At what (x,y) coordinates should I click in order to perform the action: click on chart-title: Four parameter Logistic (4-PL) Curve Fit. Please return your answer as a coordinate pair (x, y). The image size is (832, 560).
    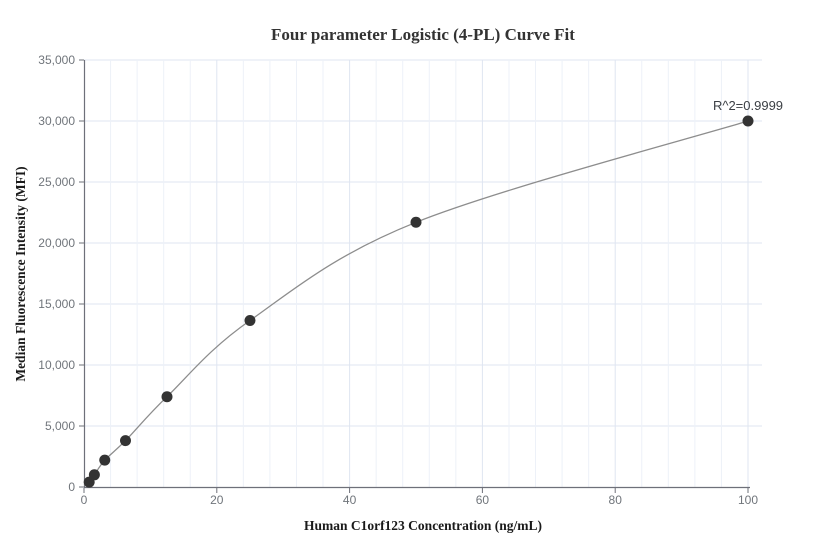
    Looking at the image, I should click on (423, 34).